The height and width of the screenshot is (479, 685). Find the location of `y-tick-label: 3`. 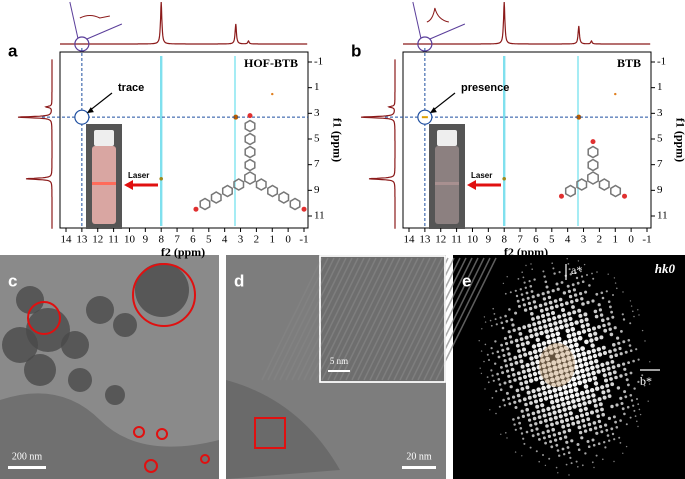

y-tick-label: 3 is located at coordinates (660, 113).